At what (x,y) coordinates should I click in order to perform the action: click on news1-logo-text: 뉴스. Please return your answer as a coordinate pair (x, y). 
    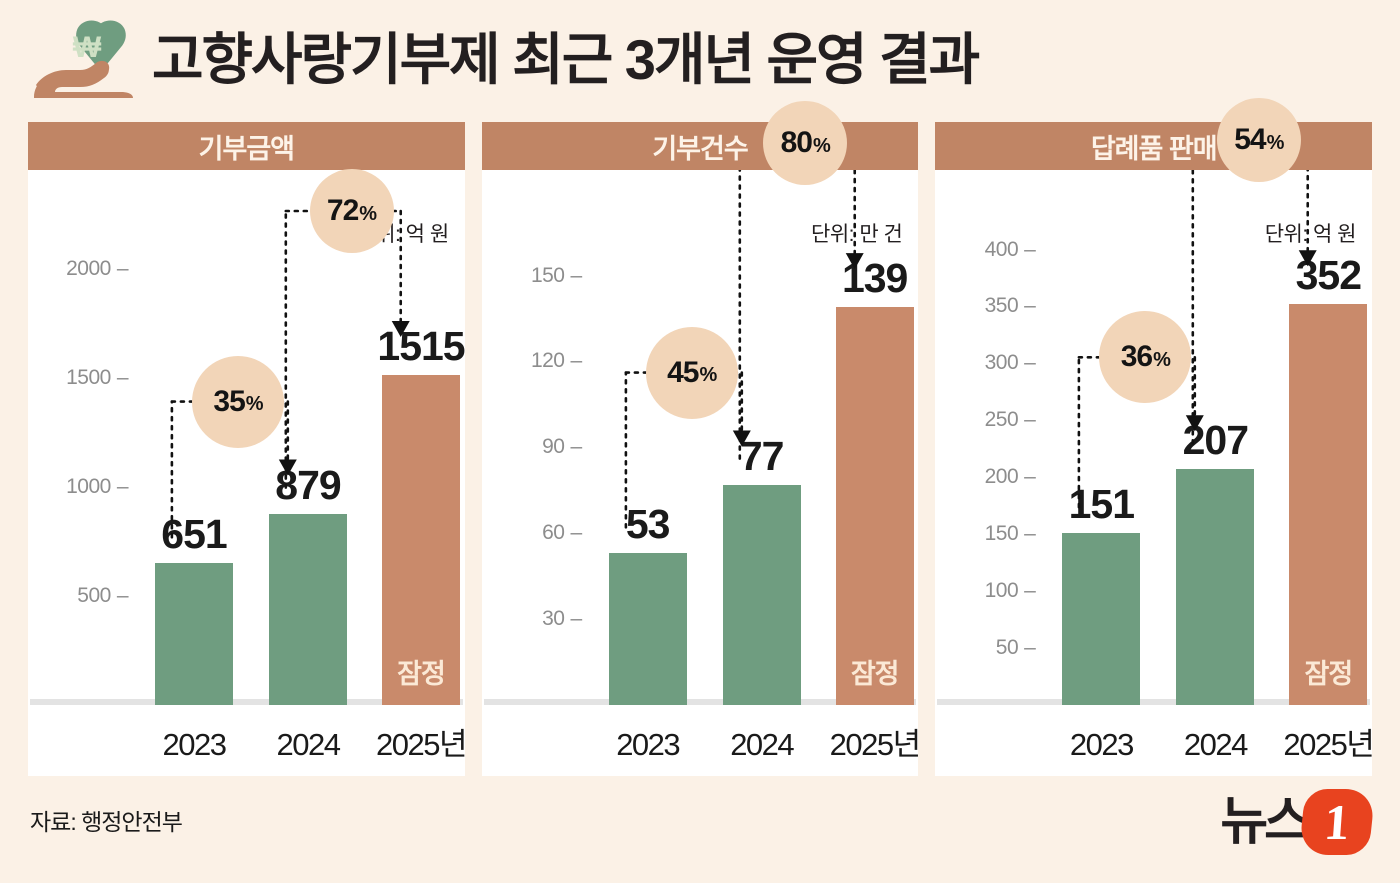
    Looking at the image, I should click on (1266, 822).